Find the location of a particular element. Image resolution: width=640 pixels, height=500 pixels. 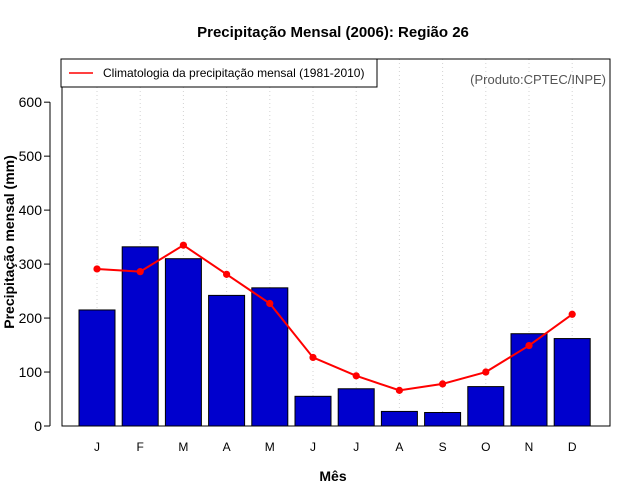

y-tick-label: 0 is located at coordinates (38, 426).